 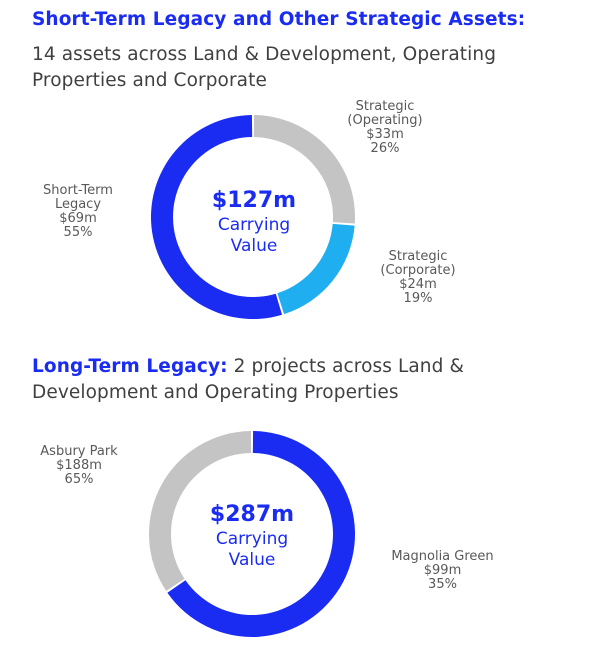 I want to click on label-value: $33m, so click(x=385, y=134).